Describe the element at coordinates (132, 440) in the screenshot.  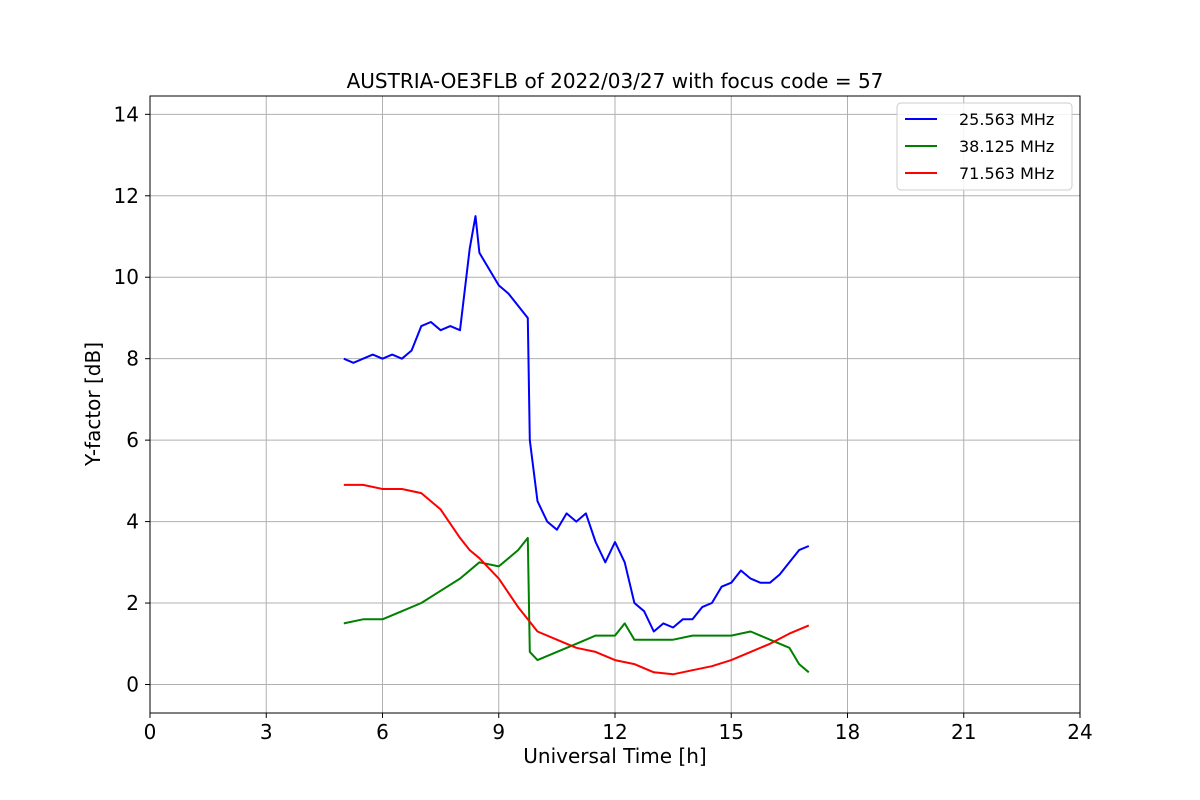
I see `y-tick-label: 6` at that location.